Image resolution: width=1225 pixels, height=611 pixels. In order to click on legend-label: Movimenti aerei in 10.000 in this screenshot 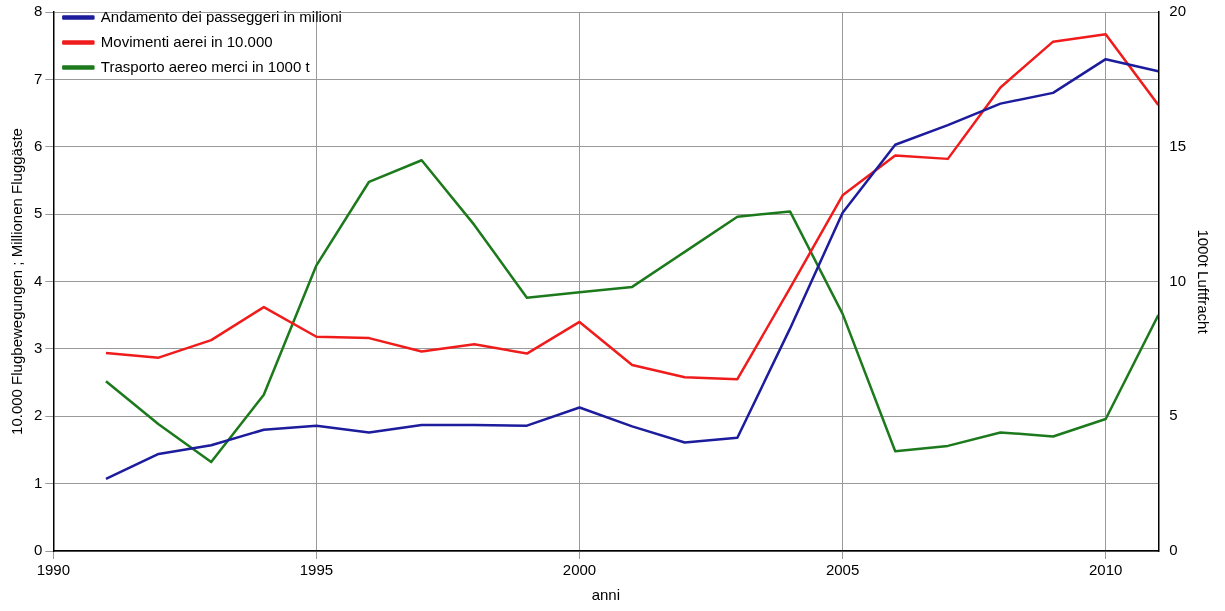, I will do `click(186, 41)`.